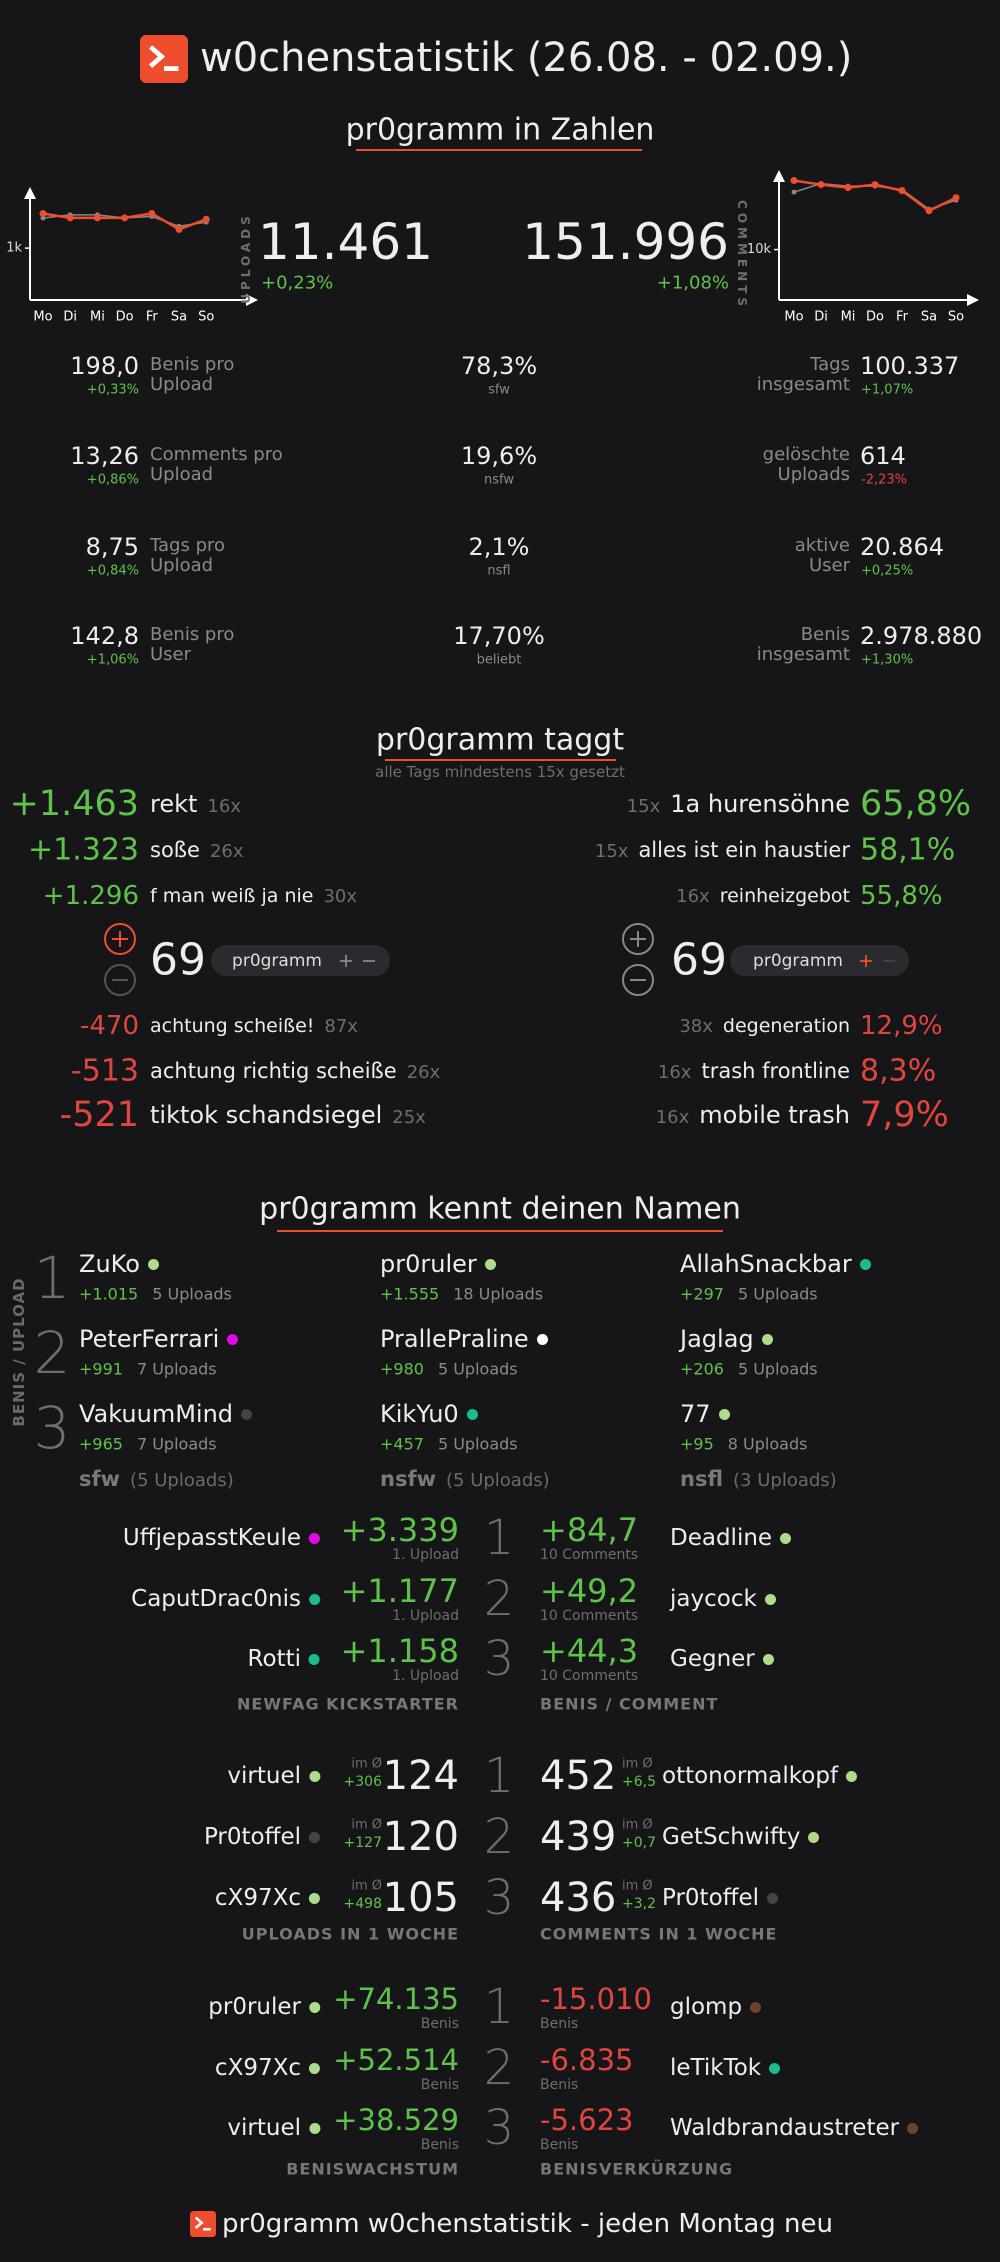 The height and width of the screenshot is (2262, 1000). I want to click on user-name: CaputDrac0nis, so click(216, 1599).